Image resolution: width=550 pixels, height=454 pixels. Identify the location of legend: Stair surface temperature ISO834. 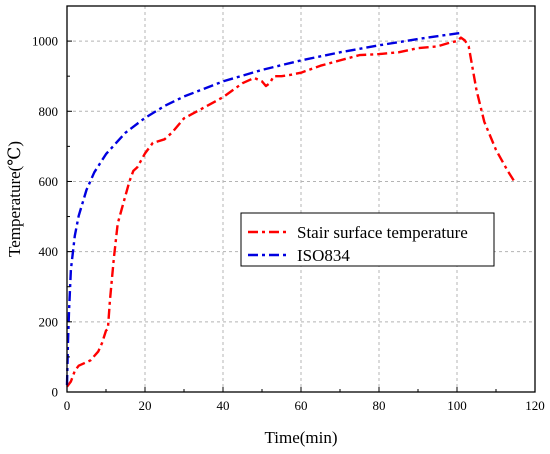
(367, 239).